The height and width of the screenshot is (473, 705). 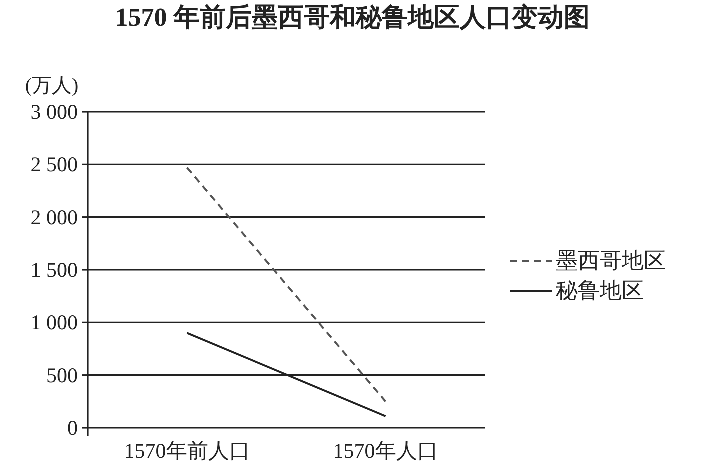 What do you see at coordinates (352, 17) in the screenshot?
I see `chart-title: 1570 年前后墨西哥和秘鲁地区人口变动图` at bounding box center [352, 17].